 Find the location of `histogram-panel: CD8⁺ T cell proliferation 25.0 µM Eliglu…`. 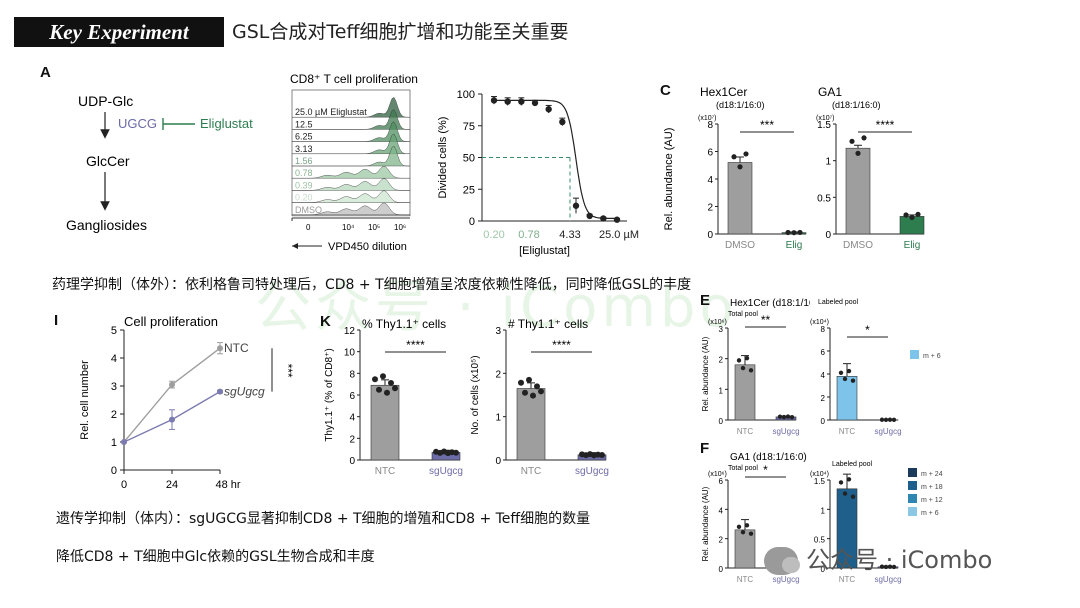

histogram-panel: CD8⁺ T cell proliferation 25.0 µM Eliglu… is located at coordinates (354, 162).